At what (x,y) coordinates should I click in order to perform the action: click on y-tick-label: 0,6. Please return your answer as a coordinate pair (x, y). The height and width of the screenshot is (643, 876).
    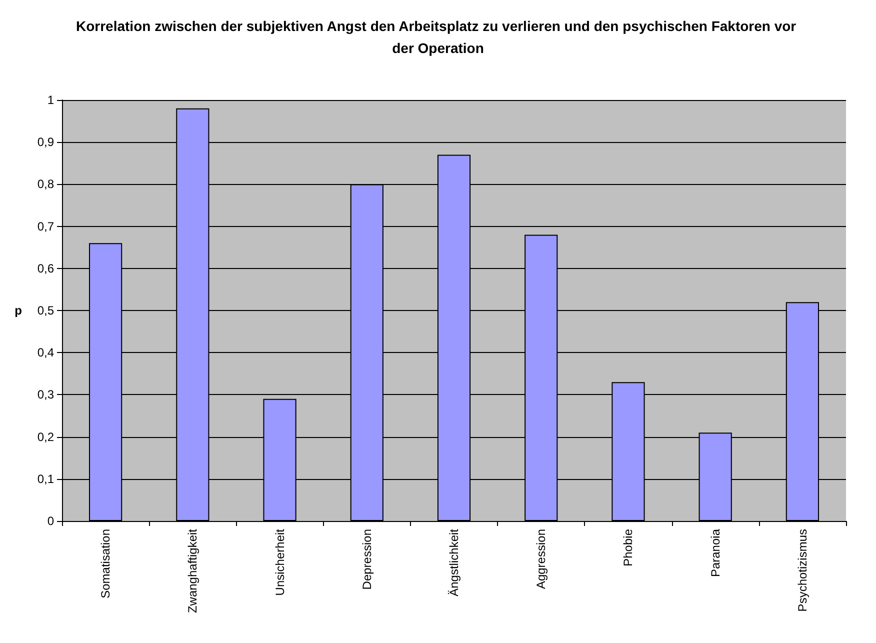
    Looking at the image, I should click on (45, 268).